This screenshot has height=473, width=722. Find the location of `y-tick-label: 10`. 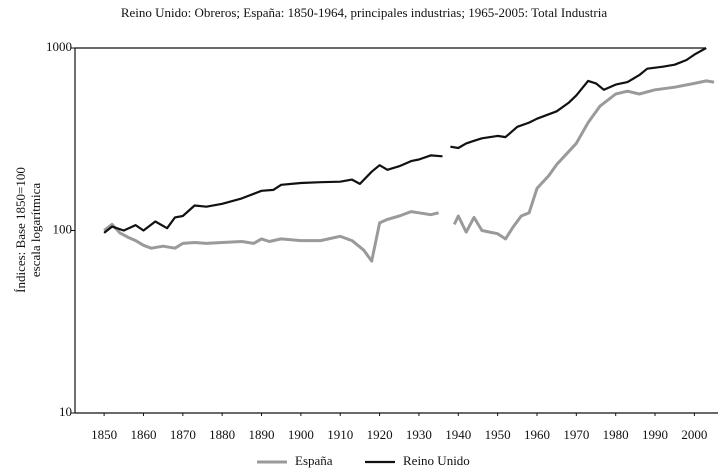

y-tick-label: 10 is located at coordinates (65, 411).